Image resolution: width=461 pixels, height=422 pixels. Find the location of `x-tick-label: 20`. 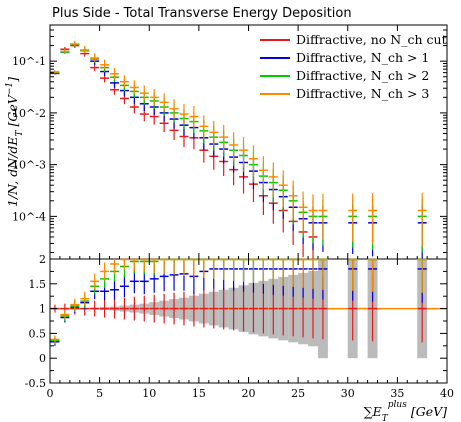

x-tick-label: 20 is located at coordinates (249, 393).